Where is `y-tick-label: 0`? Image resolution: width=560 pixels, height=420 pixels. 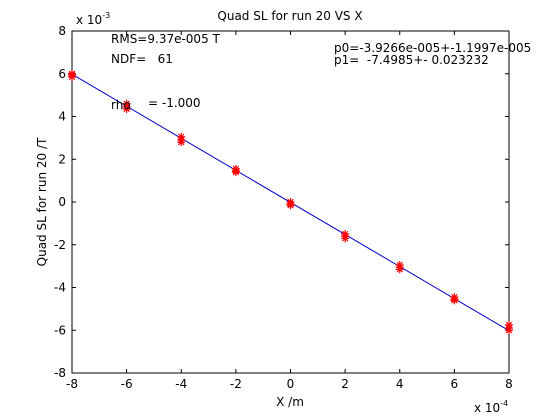 y-tick-label: 0 is located at coordinates (62, 202).